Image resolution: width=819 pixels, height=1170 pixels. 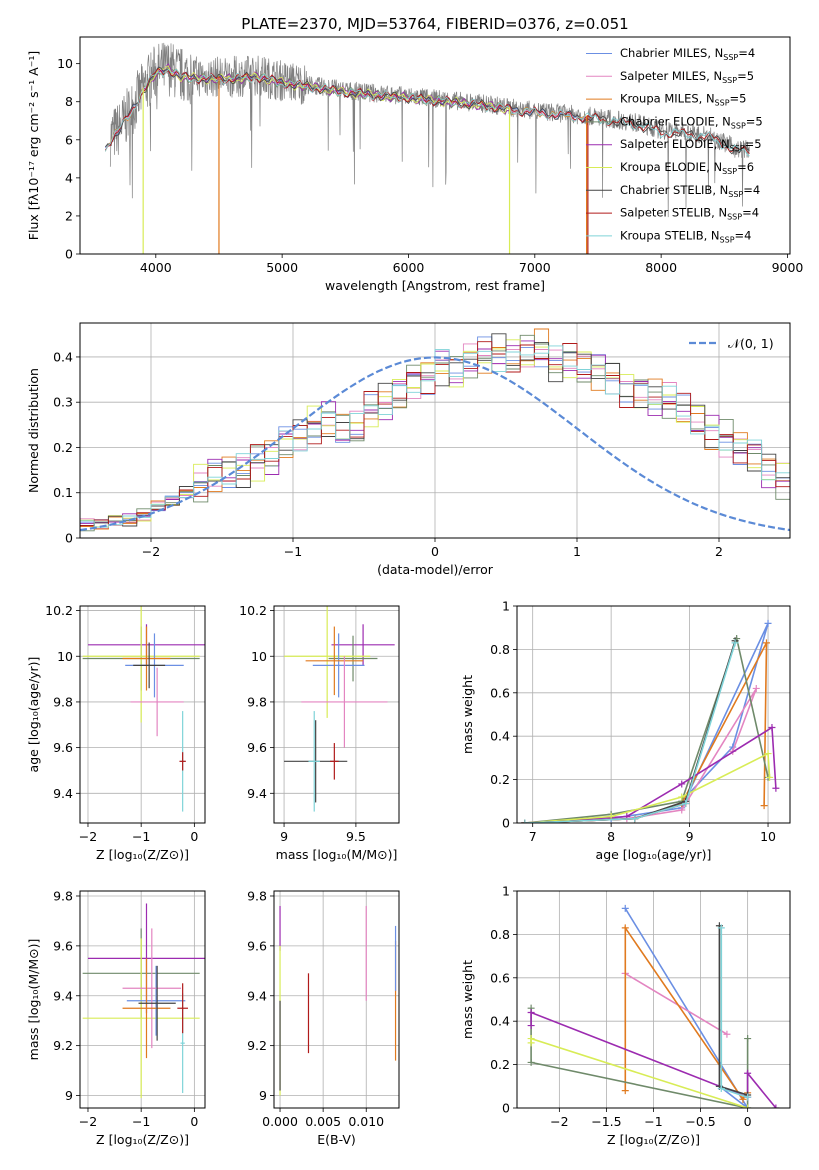 What do you see at coordinates (336, 1139) in the screenshot?
I see `x-axis-label: E(B-V)` at bounding box center [336, 1139].